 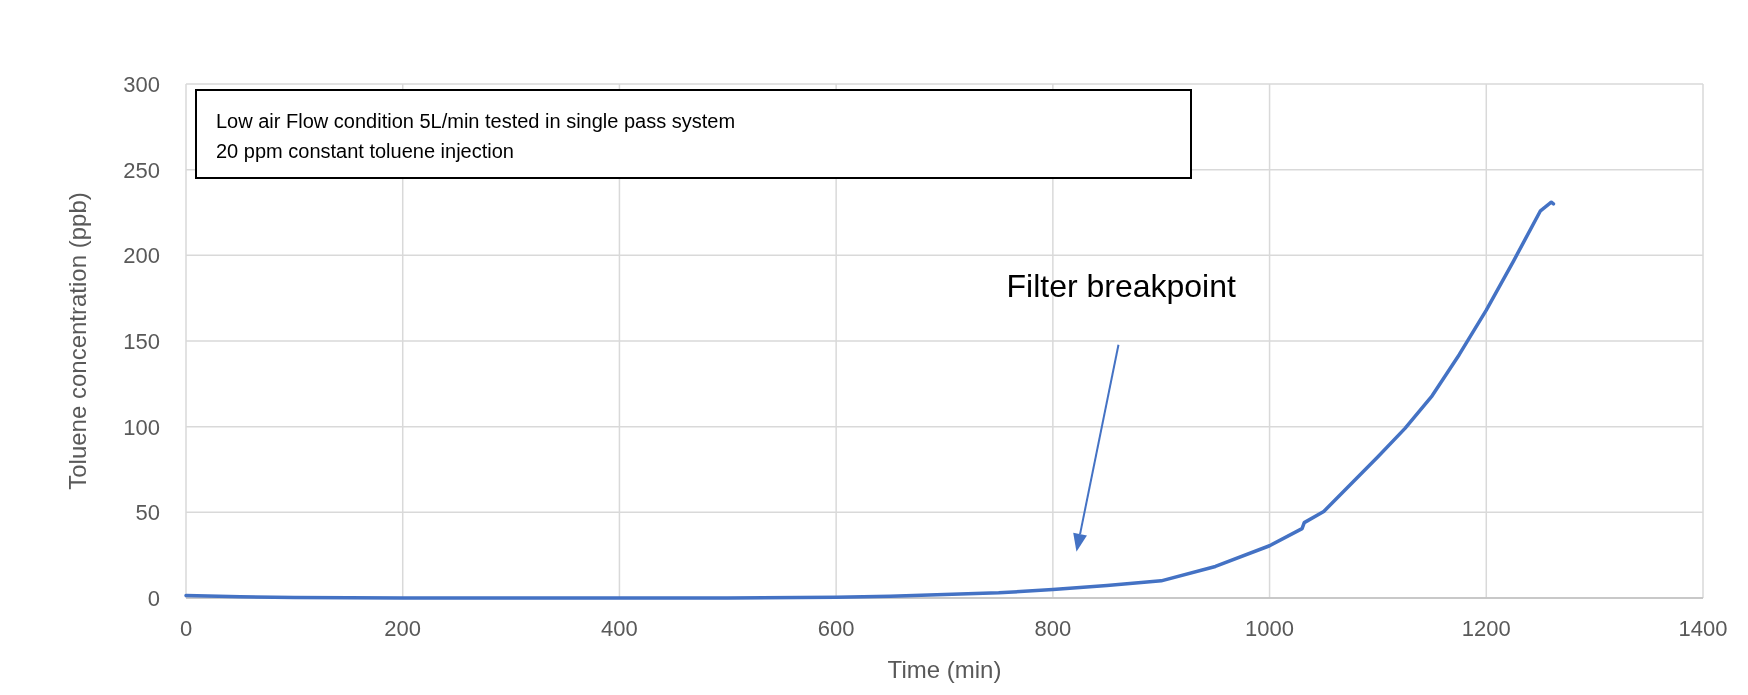 What do you see at coordinates (619, 628) in the screenshot?
I see `x-tick-label: 400` at bounding box center [619, 628].